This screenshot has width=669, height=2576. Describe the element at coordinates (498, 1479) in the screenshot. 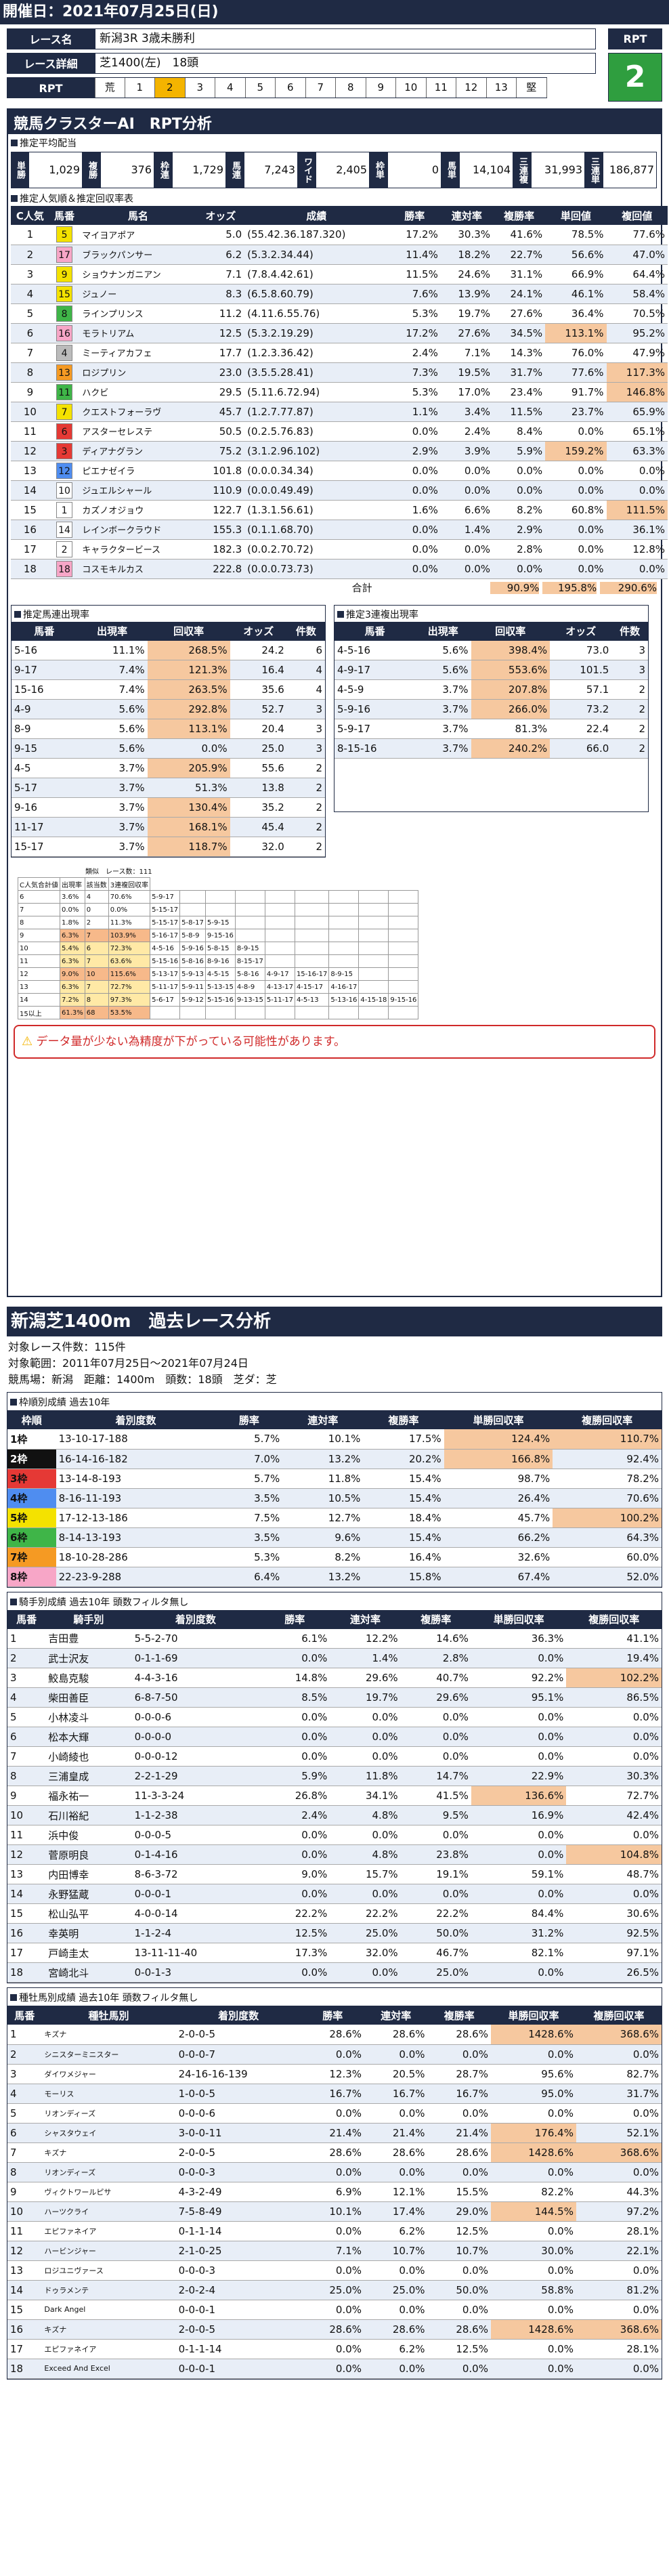

I see `waku-cell: 98.7%` at that location.